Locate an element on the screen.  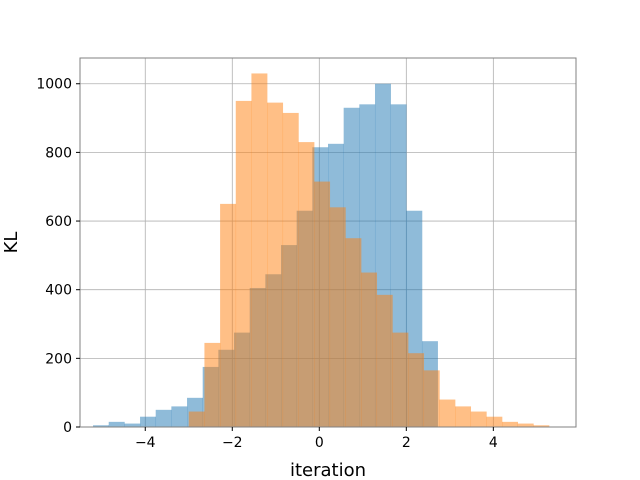
y-axis-label: KL is located at coordinates (11, 243).